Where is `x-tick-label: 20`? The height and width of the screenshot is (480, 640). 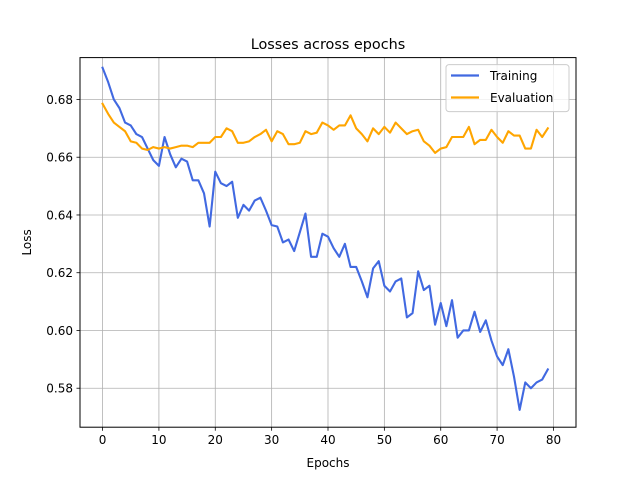 x-tick-label: 20 is located at coordinates (215, 440).